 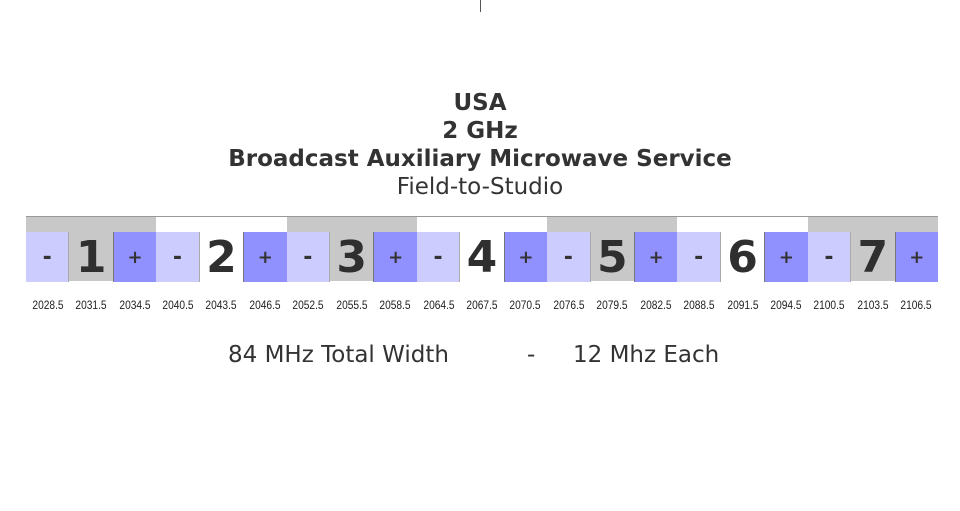 What do you see at coordinates (480, 103) in the screenshot?
I see `title-country: USA` at bounding box center [480, 103].